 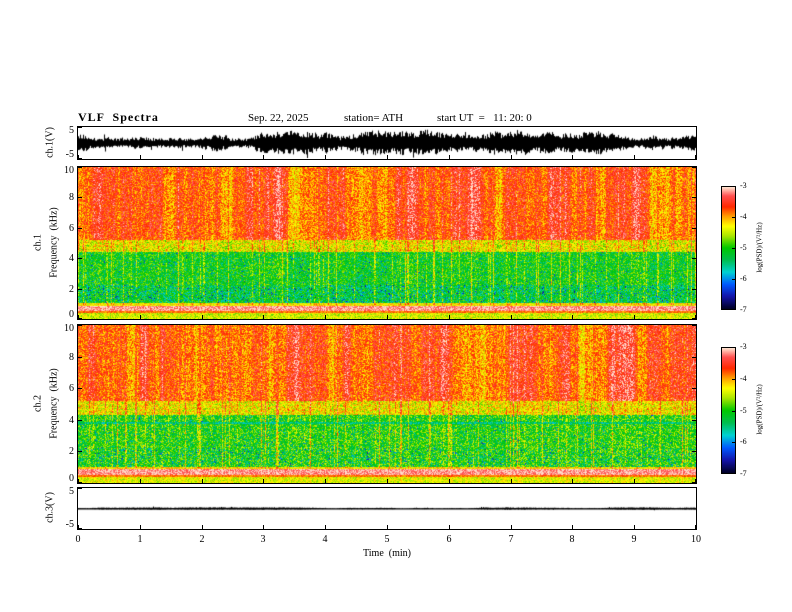 I want to click on x-tick-label: 10, so click(x=696, y=539).